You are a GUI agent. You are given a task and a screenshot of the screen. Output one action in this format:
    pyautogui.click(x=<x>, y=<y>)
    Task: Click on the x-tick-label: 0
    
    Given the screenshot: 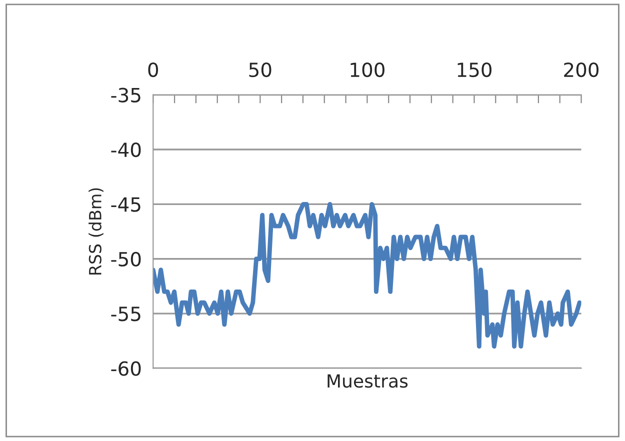 What is the action you would take?
    pyautogui.click(x=153, y=70)
    